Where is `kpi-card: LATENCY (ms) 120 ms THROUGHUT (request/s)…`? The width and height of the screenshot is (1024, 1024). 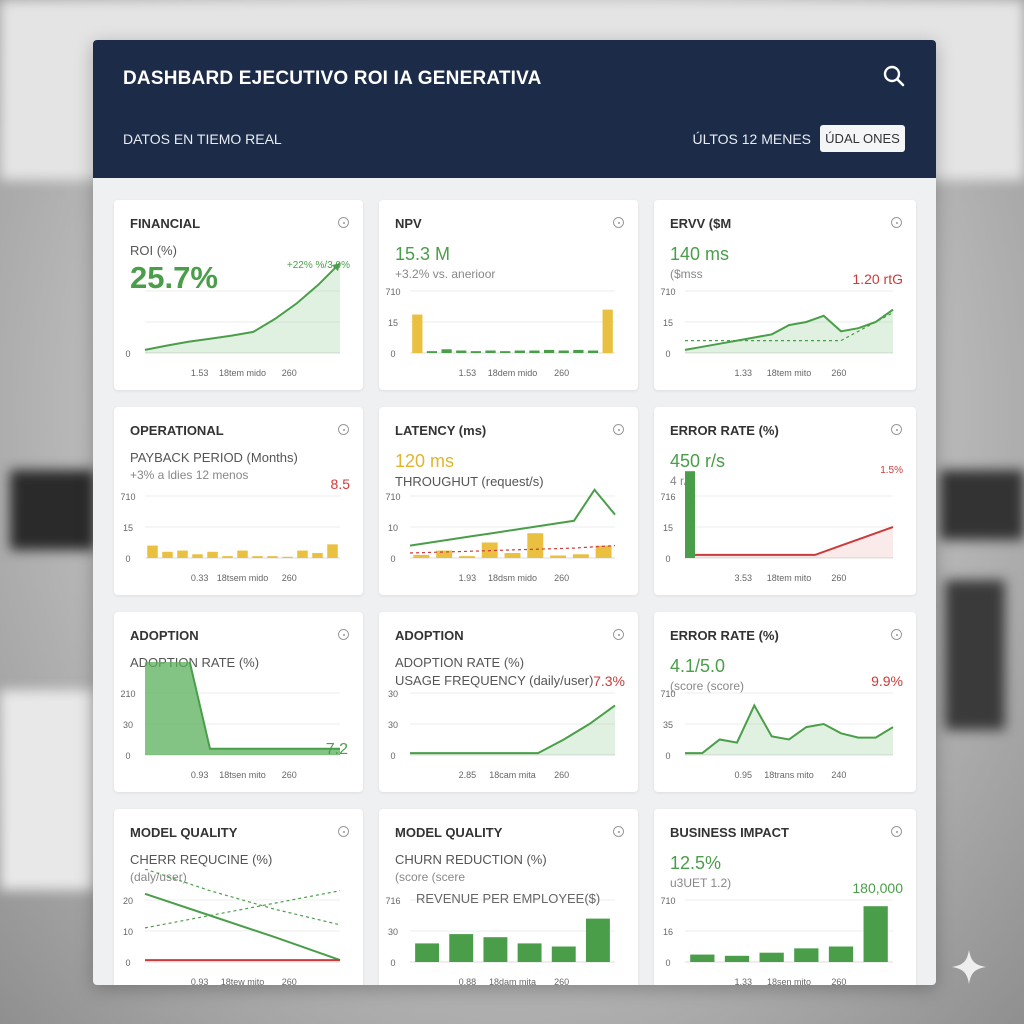 kpi-card: LATENCY (ms) 120 ms THROUGHUT (request/s)… is located at coordinates (508, 501).